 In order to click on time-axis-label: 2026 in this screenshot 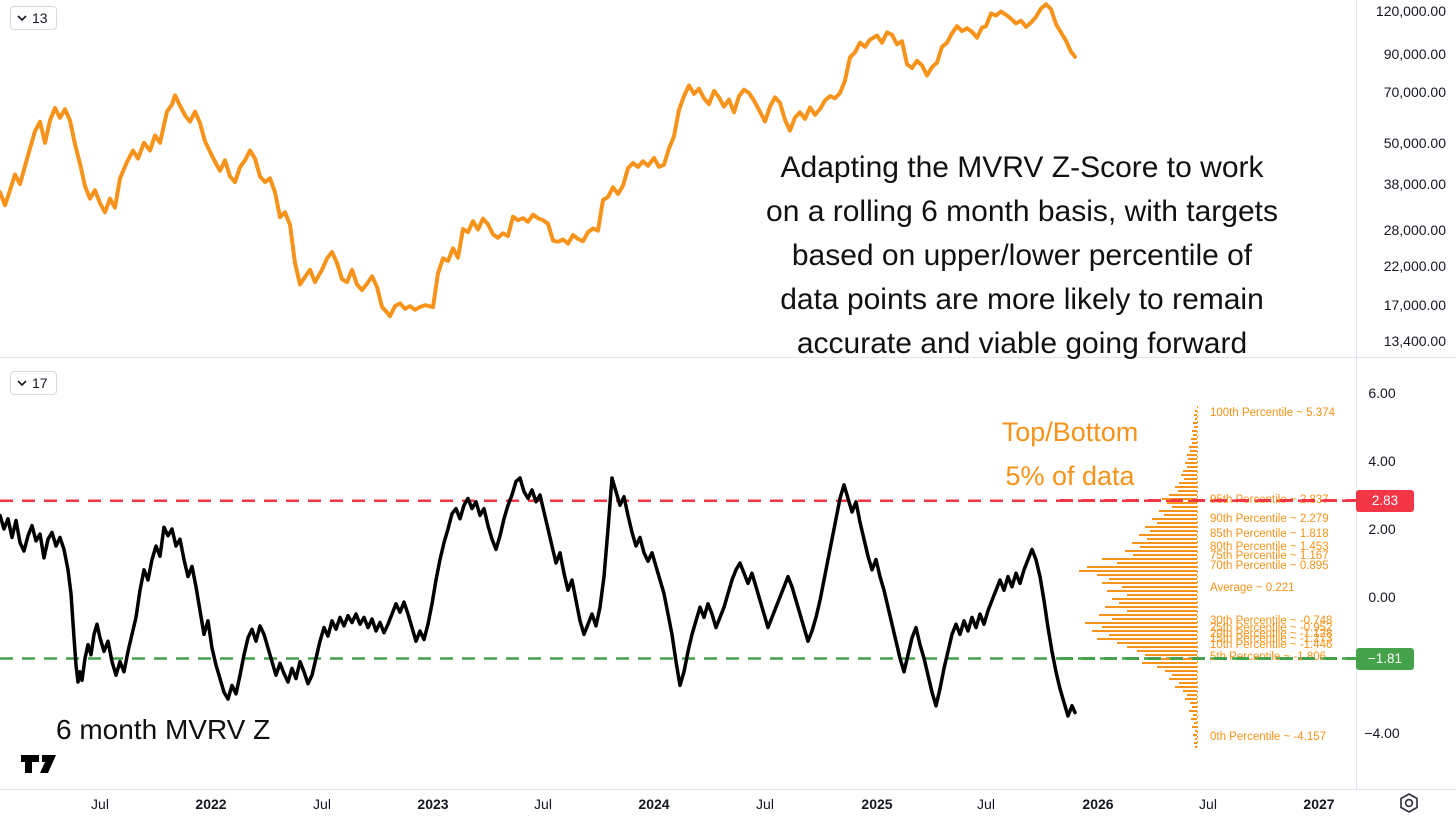, I will do `click(1098, 804)`.